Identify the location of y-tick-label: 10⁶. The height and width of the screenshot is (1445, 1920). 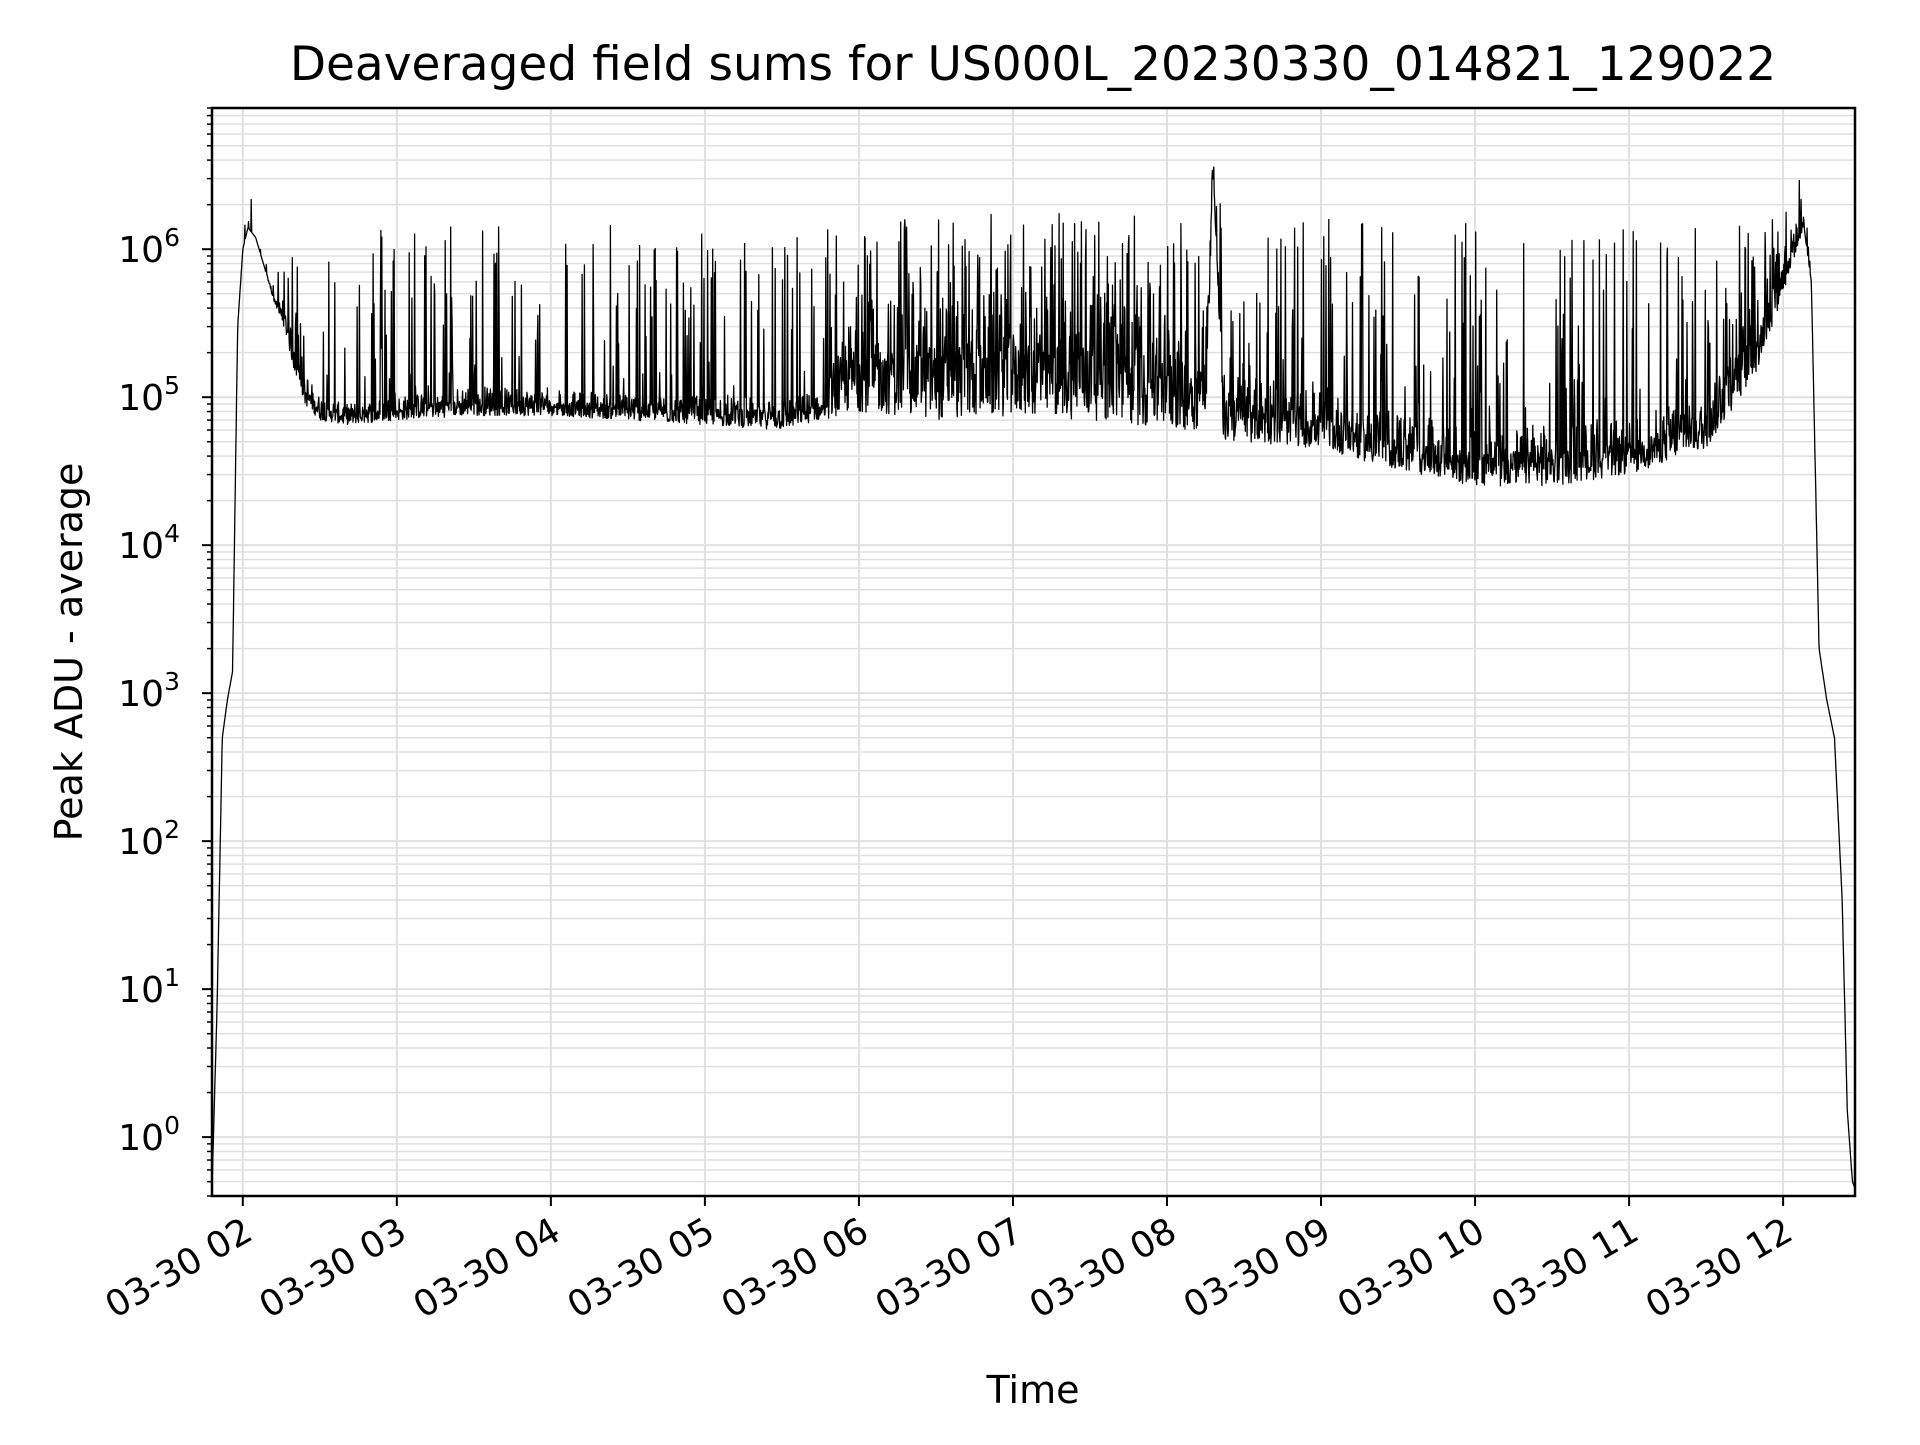
(149, 247).